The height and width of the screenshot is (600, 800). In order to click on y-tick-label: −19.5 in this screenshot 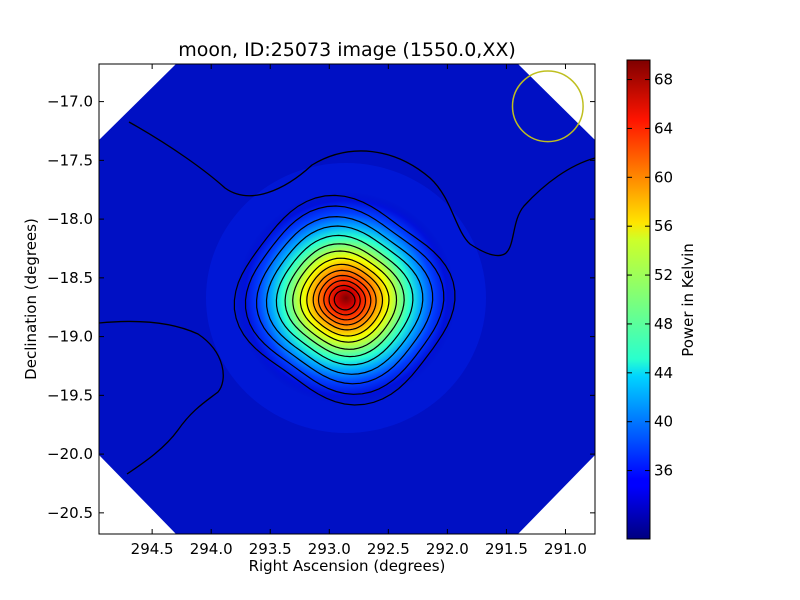, I will do `click(70, 395)`.